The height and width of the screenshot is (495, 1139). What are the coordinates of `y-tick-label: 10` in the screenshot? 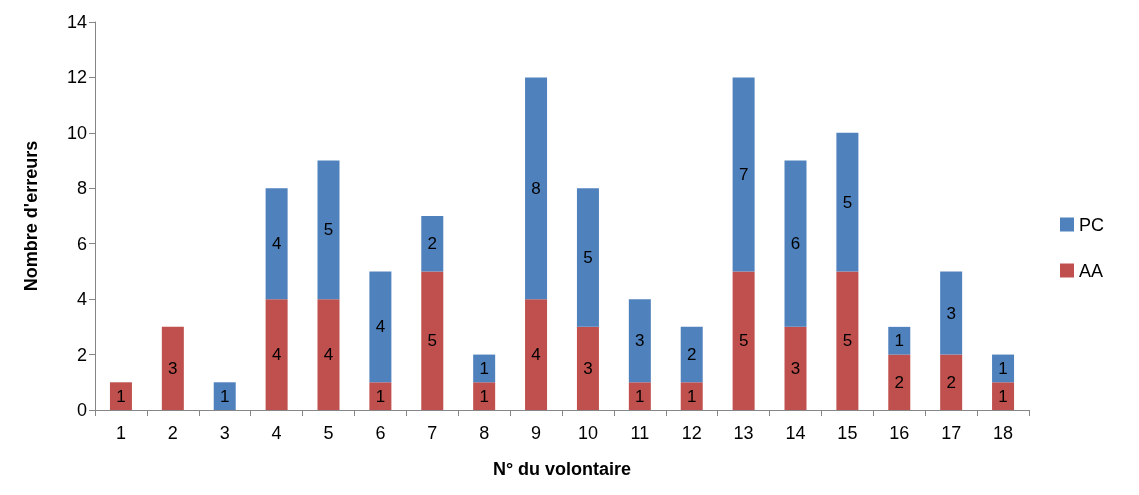 It's located at (76, 132).